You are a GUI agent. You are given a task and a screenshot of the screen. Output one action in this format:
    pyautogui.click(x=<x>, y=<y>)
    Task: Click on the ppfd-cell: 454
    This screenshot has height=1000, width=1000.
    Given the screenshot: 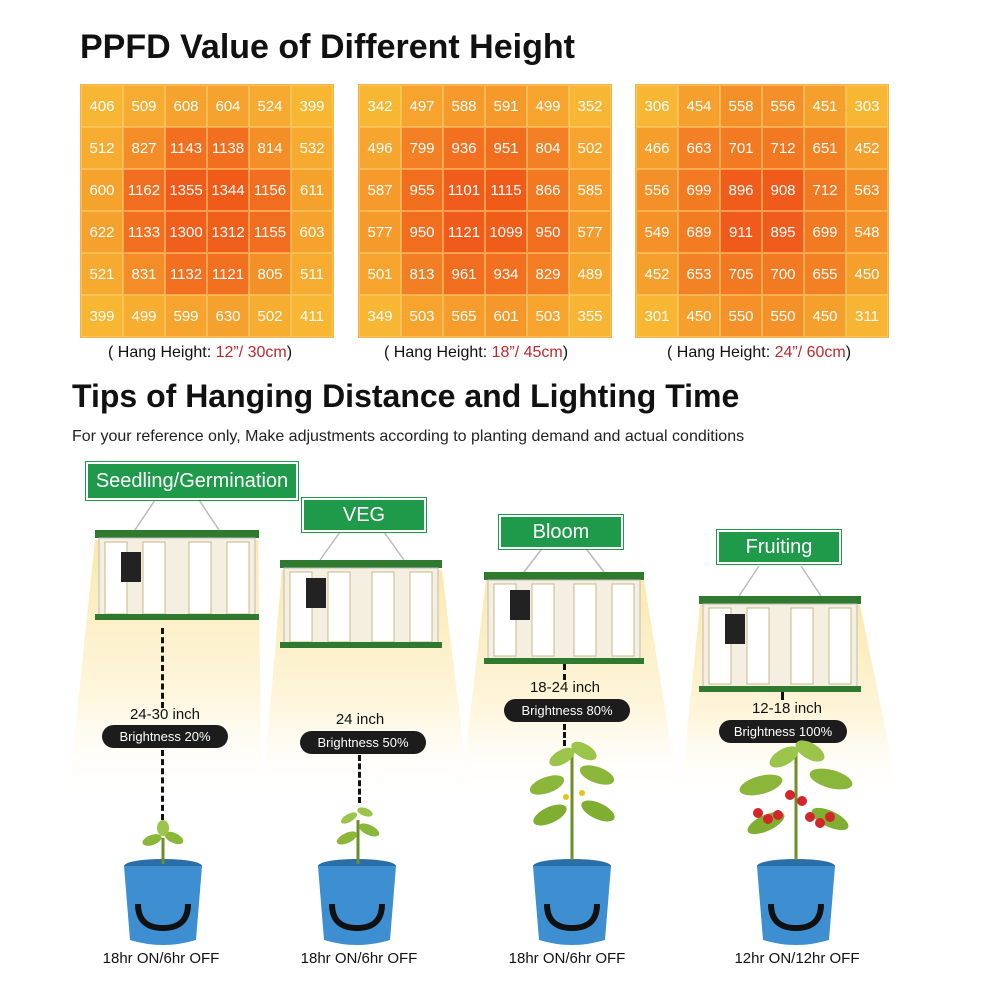 What is the action you would take?
    pyautogui.click(x=699, y=106)
    